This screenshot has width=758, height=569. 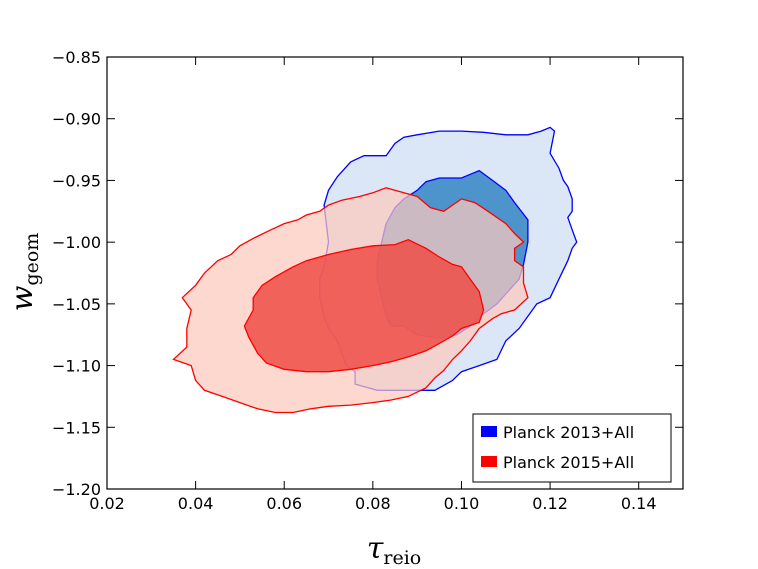 What do you see at coordinates (489, 461) in the screenshot?
I see `legend-swatch-planck-2015` at bounding box center [489, 461].